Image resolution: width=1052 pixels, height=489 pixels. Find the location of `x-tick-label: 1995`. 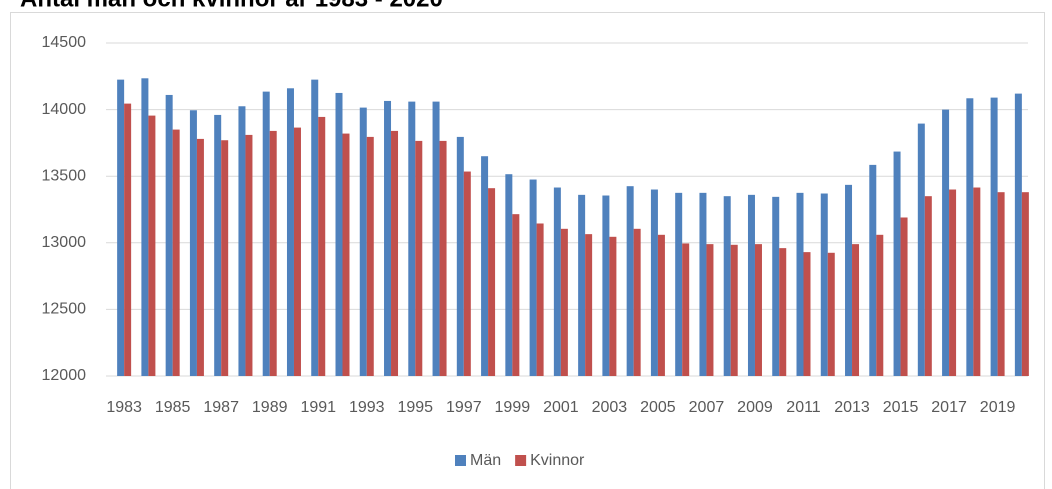

x-tick-label: 1995 is located at coordinates (415, 407).